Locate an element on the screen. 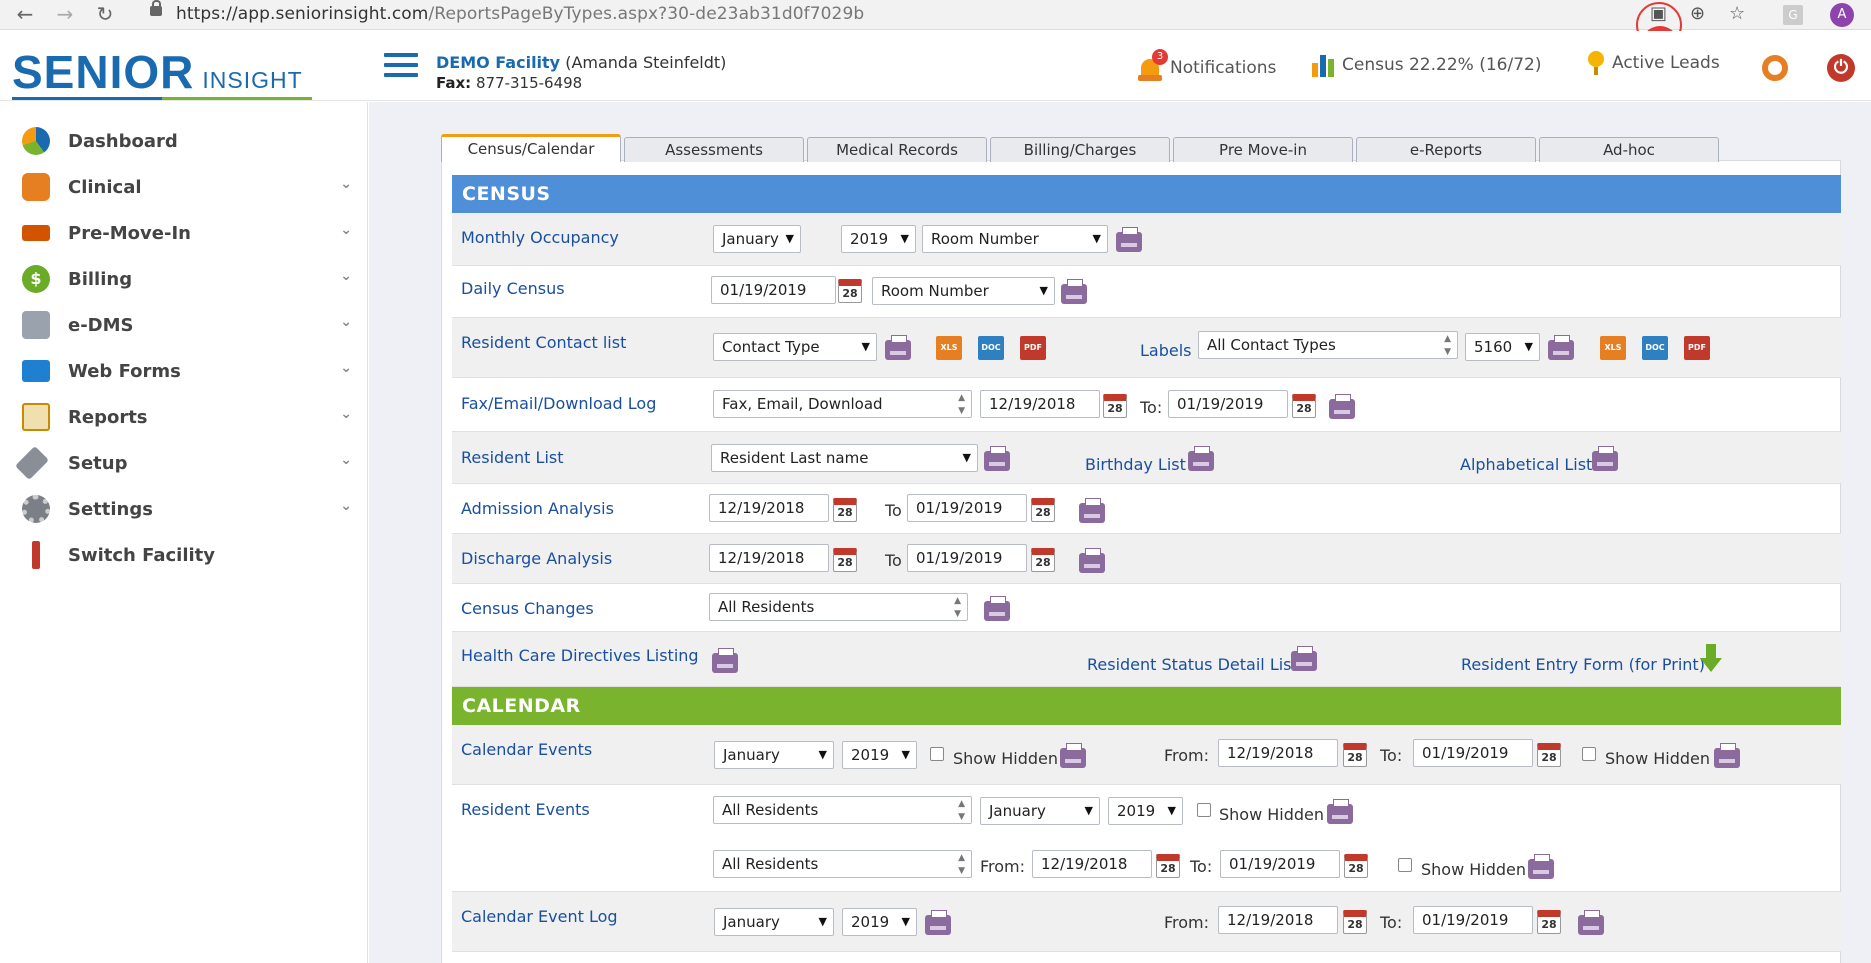 The width and height of the screenshot is (1871, 963). discharge-analysis-label: Discharge Analysis is located at coordinates (537, 558).